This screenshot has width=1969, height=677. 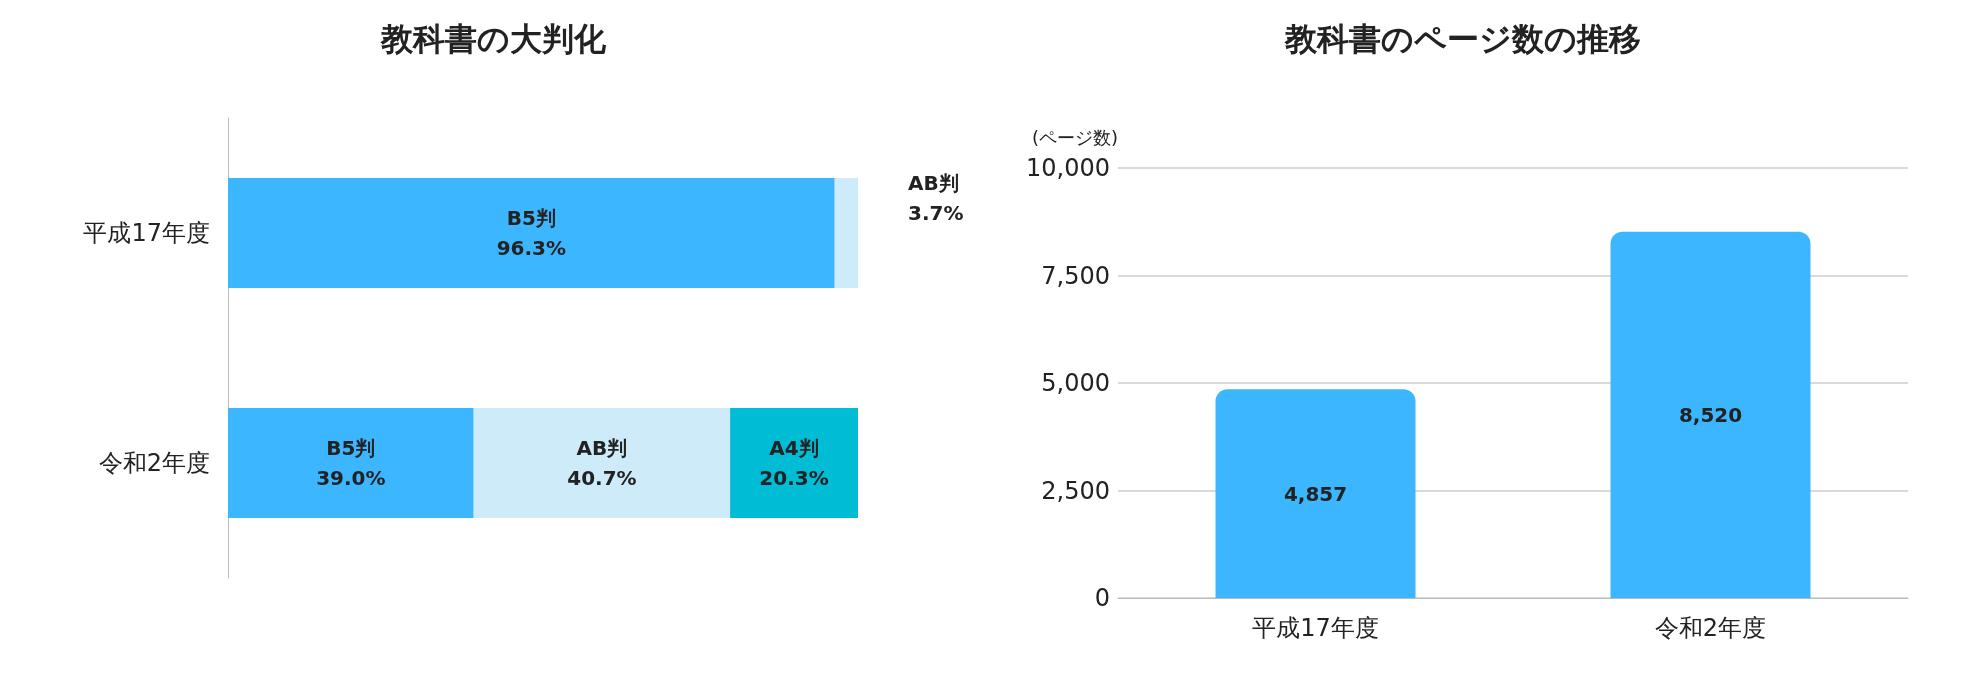 I want to click on data-label: 39.0%, so click(x=351, y=478).